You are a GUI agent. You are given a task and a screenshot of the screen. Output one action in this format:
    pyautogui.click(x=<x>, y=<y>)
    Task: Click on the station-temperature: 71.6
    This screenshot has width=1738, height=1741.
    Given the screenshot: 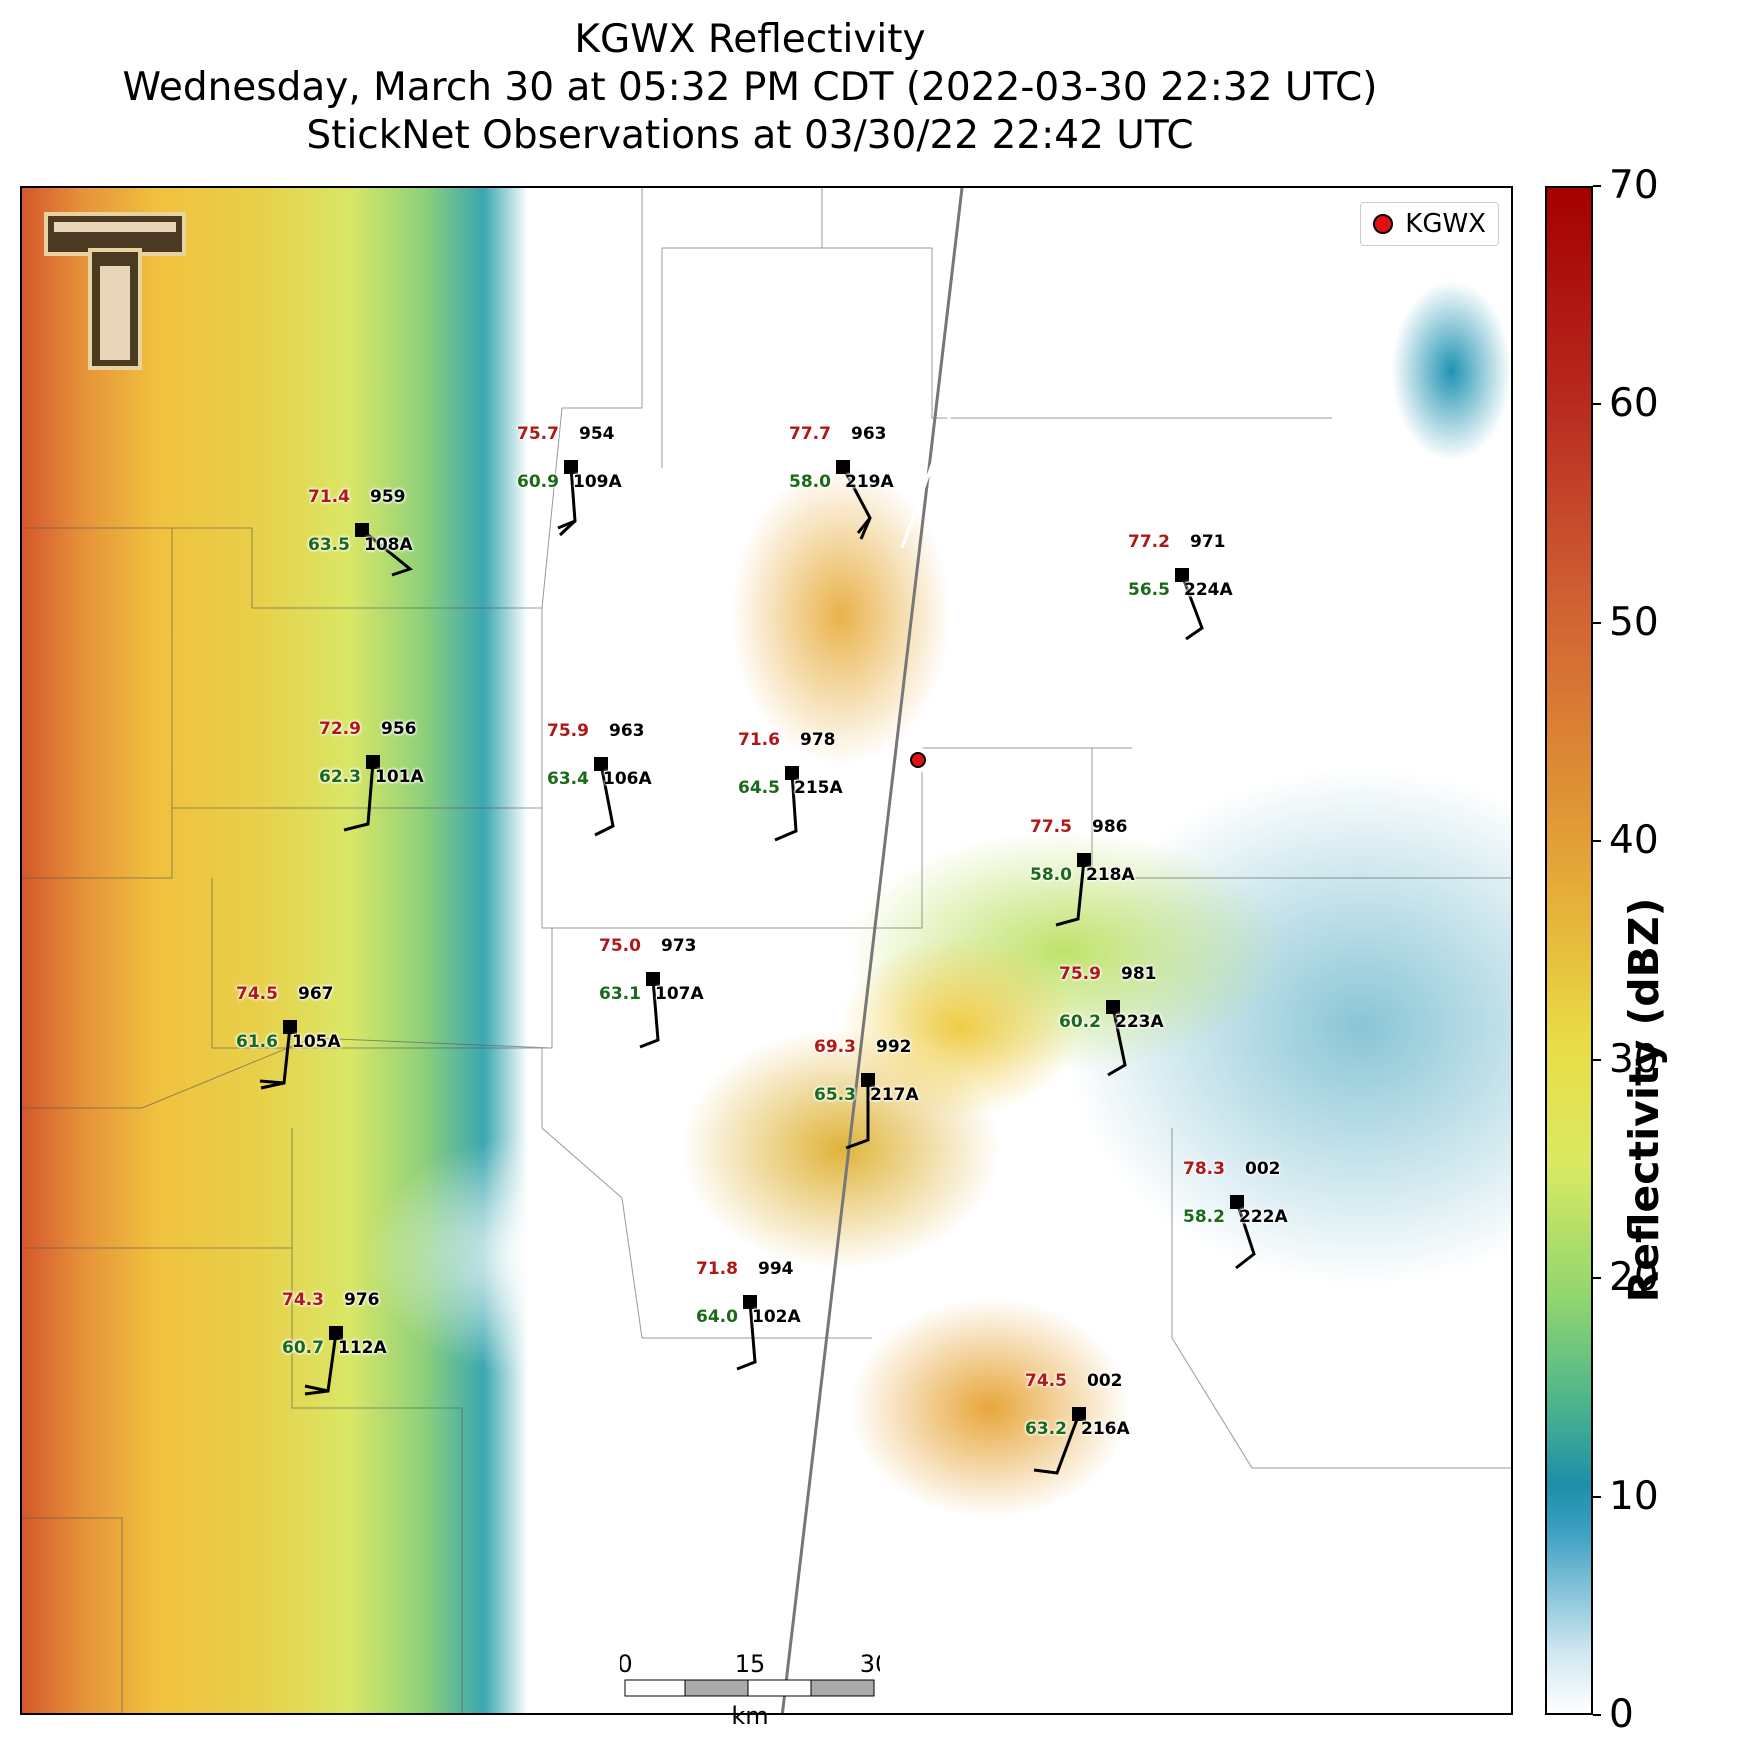 What is the action you would take?
    pyautogui.click(x=759, y=740)
    